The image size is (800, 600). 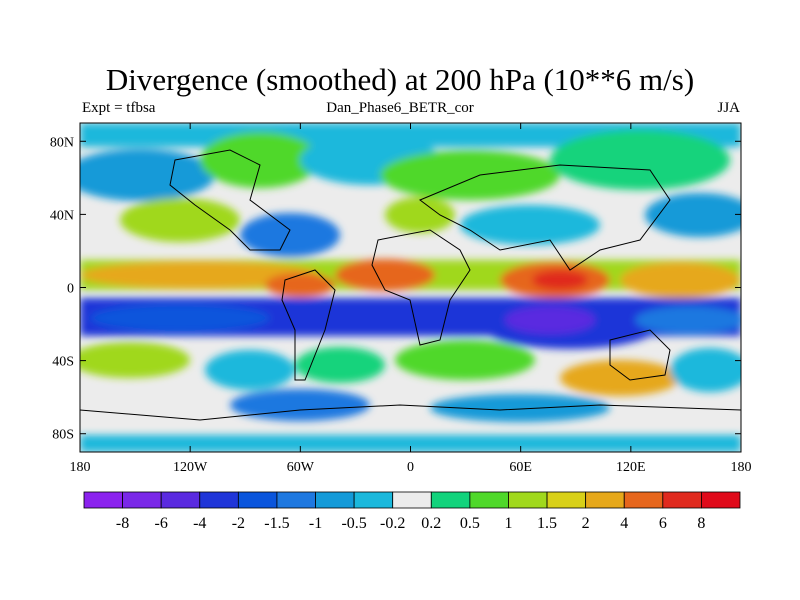 What do you see at coordinates (62, 142) in the screenshot?
I see `y-tick-label: 80N` at bounding box center [62, 142].